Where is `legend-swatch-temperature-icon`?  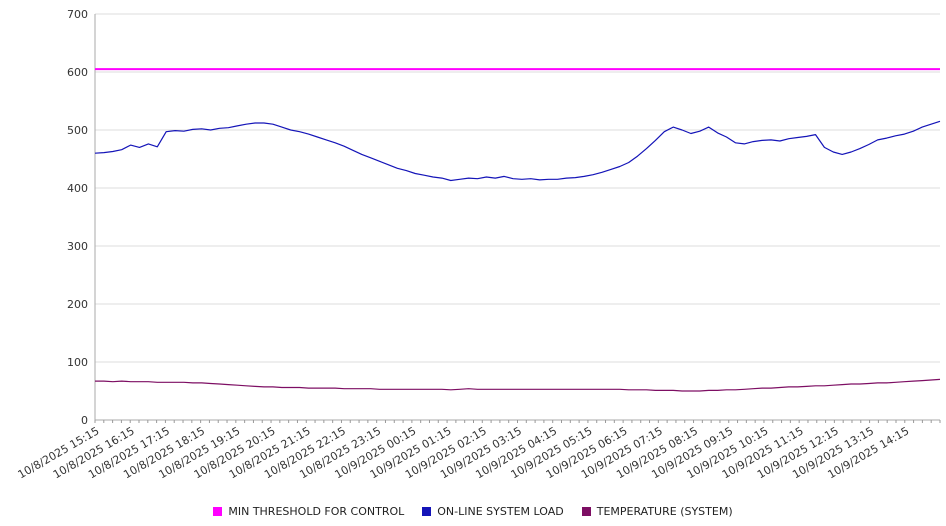 legend-swatch-temperature-icon is located at coordinates (586, 511).